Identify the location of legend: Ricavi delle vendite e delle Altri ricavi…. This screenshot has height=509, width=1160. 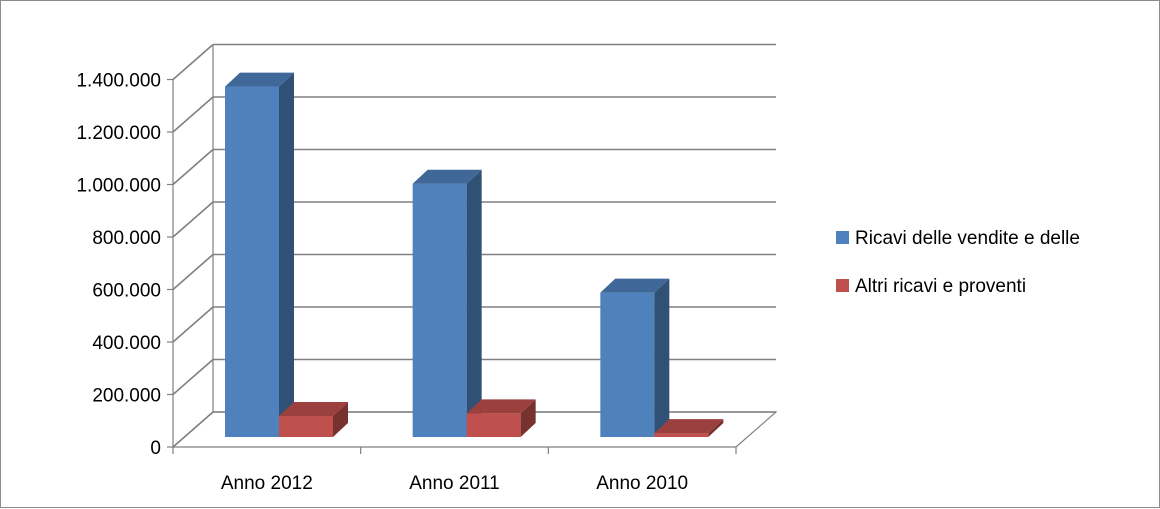
(958, 262).